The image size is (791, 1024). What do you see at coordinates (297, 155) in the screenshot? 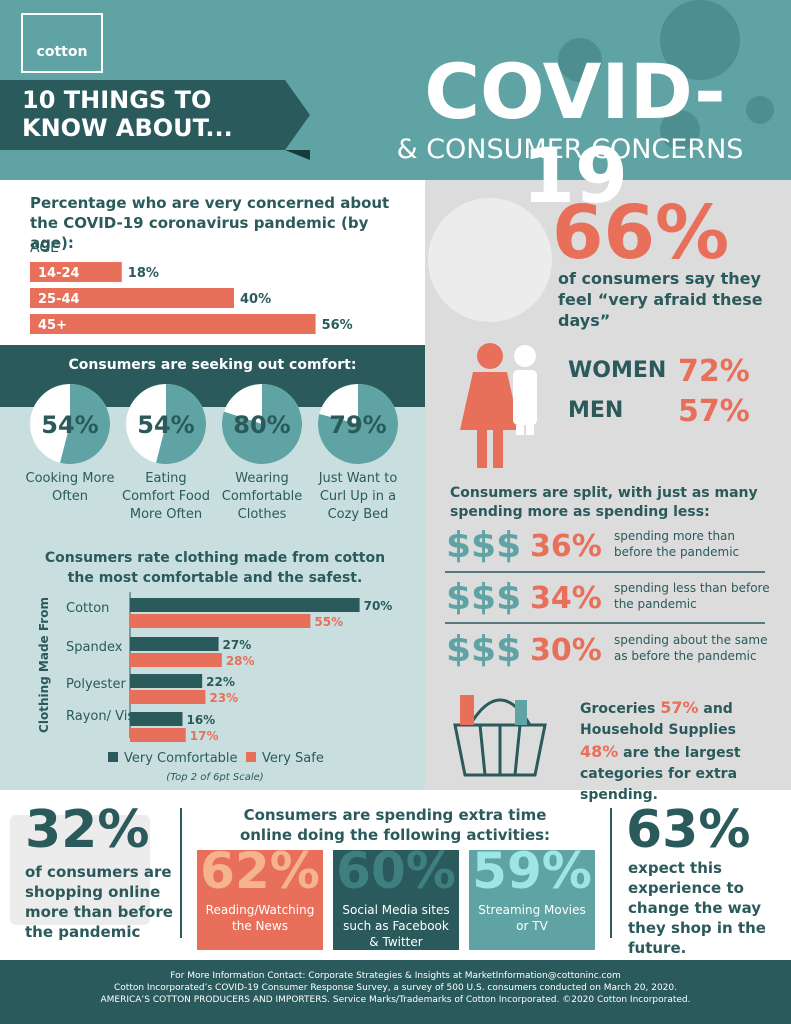
I see `banner-fold` at bounding box center [297, 155].